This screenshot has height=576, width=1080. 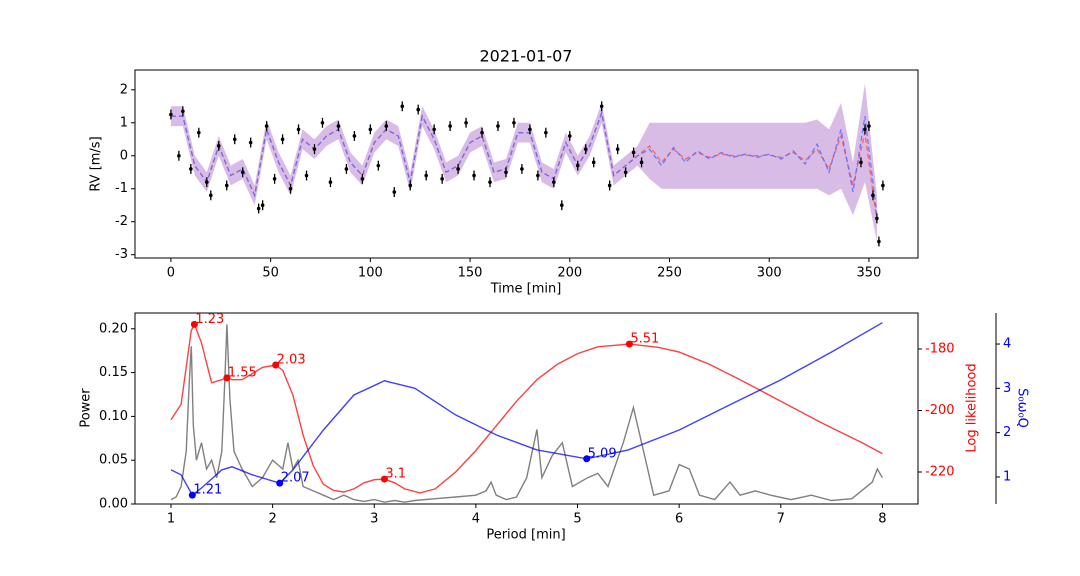 I want to click on y2-axis-label: Log likelihood, so click(x=972, y=407).